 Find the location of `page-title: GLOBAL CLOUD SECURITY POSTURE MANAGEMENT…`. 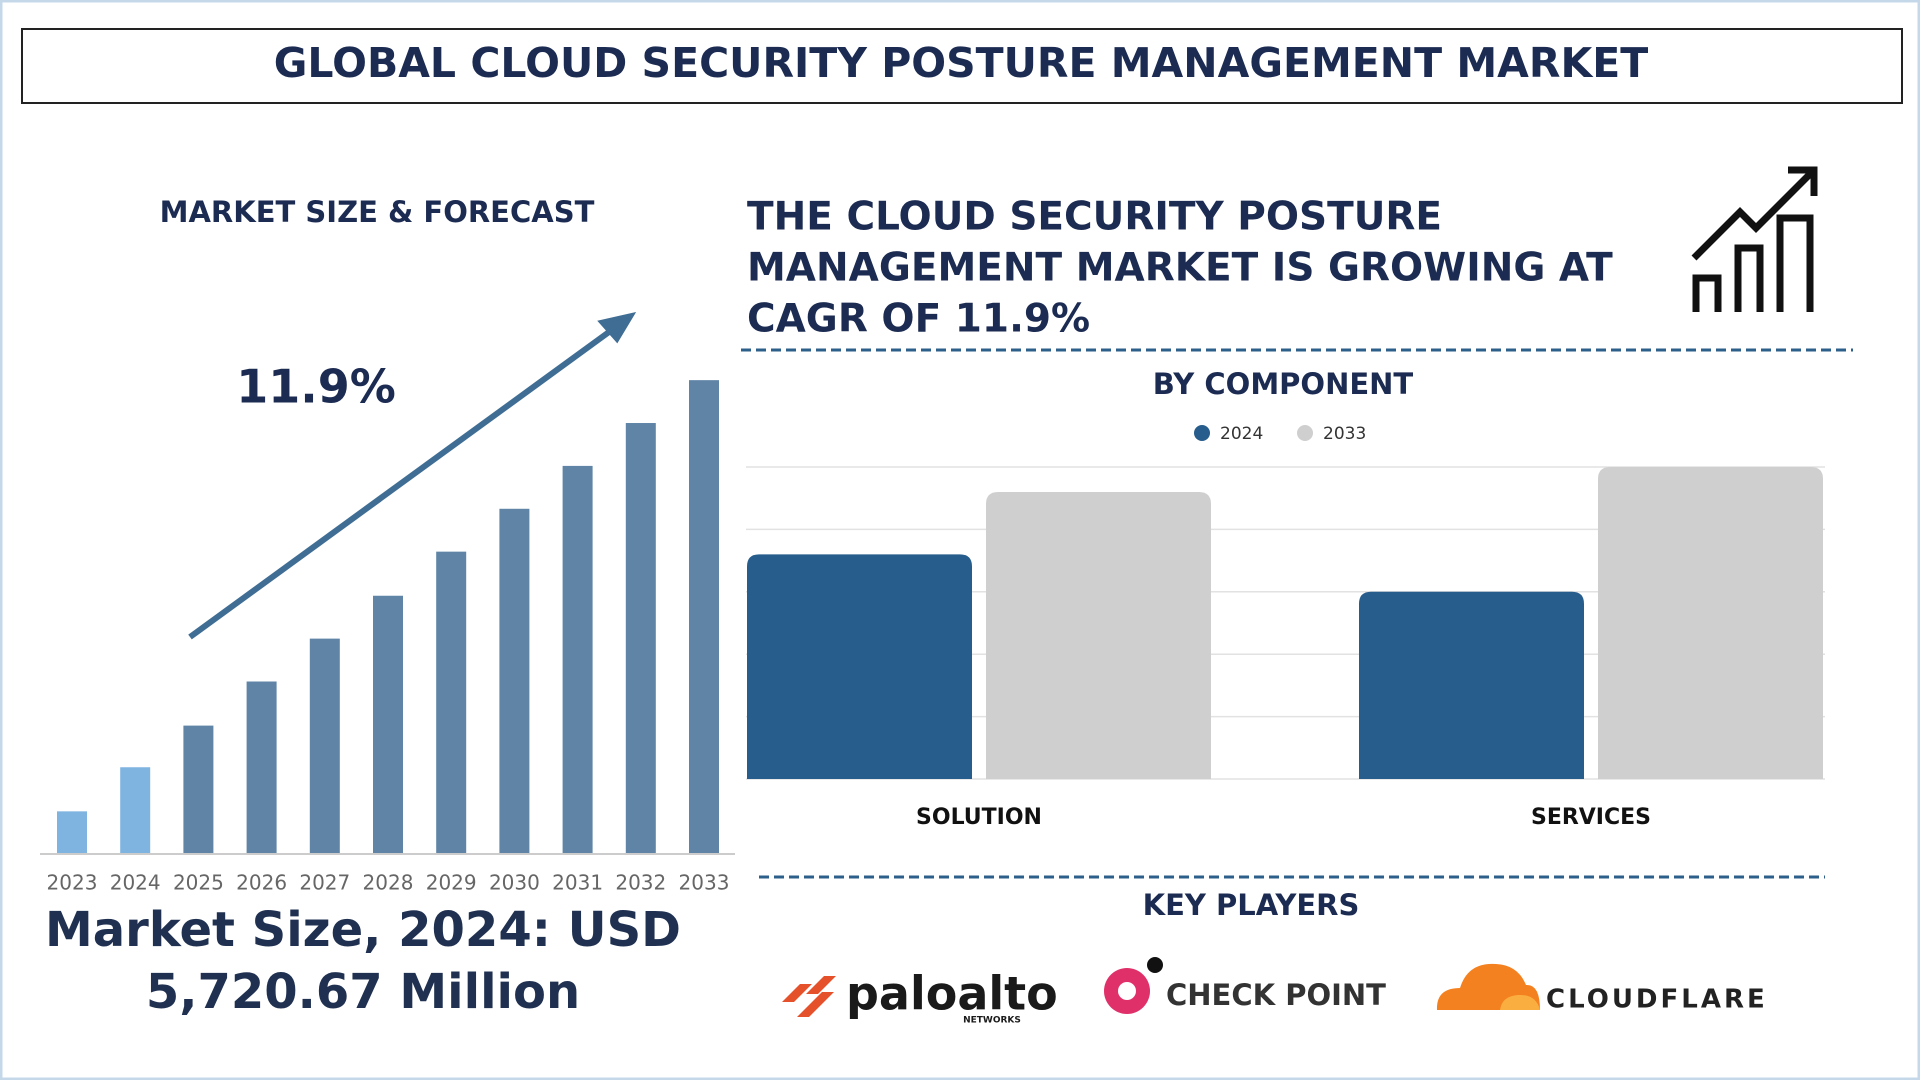

page-title: GLOBAL CLOUD SECURITY POSTURE MANAGEMENT… is located at coordinates (961, 63).